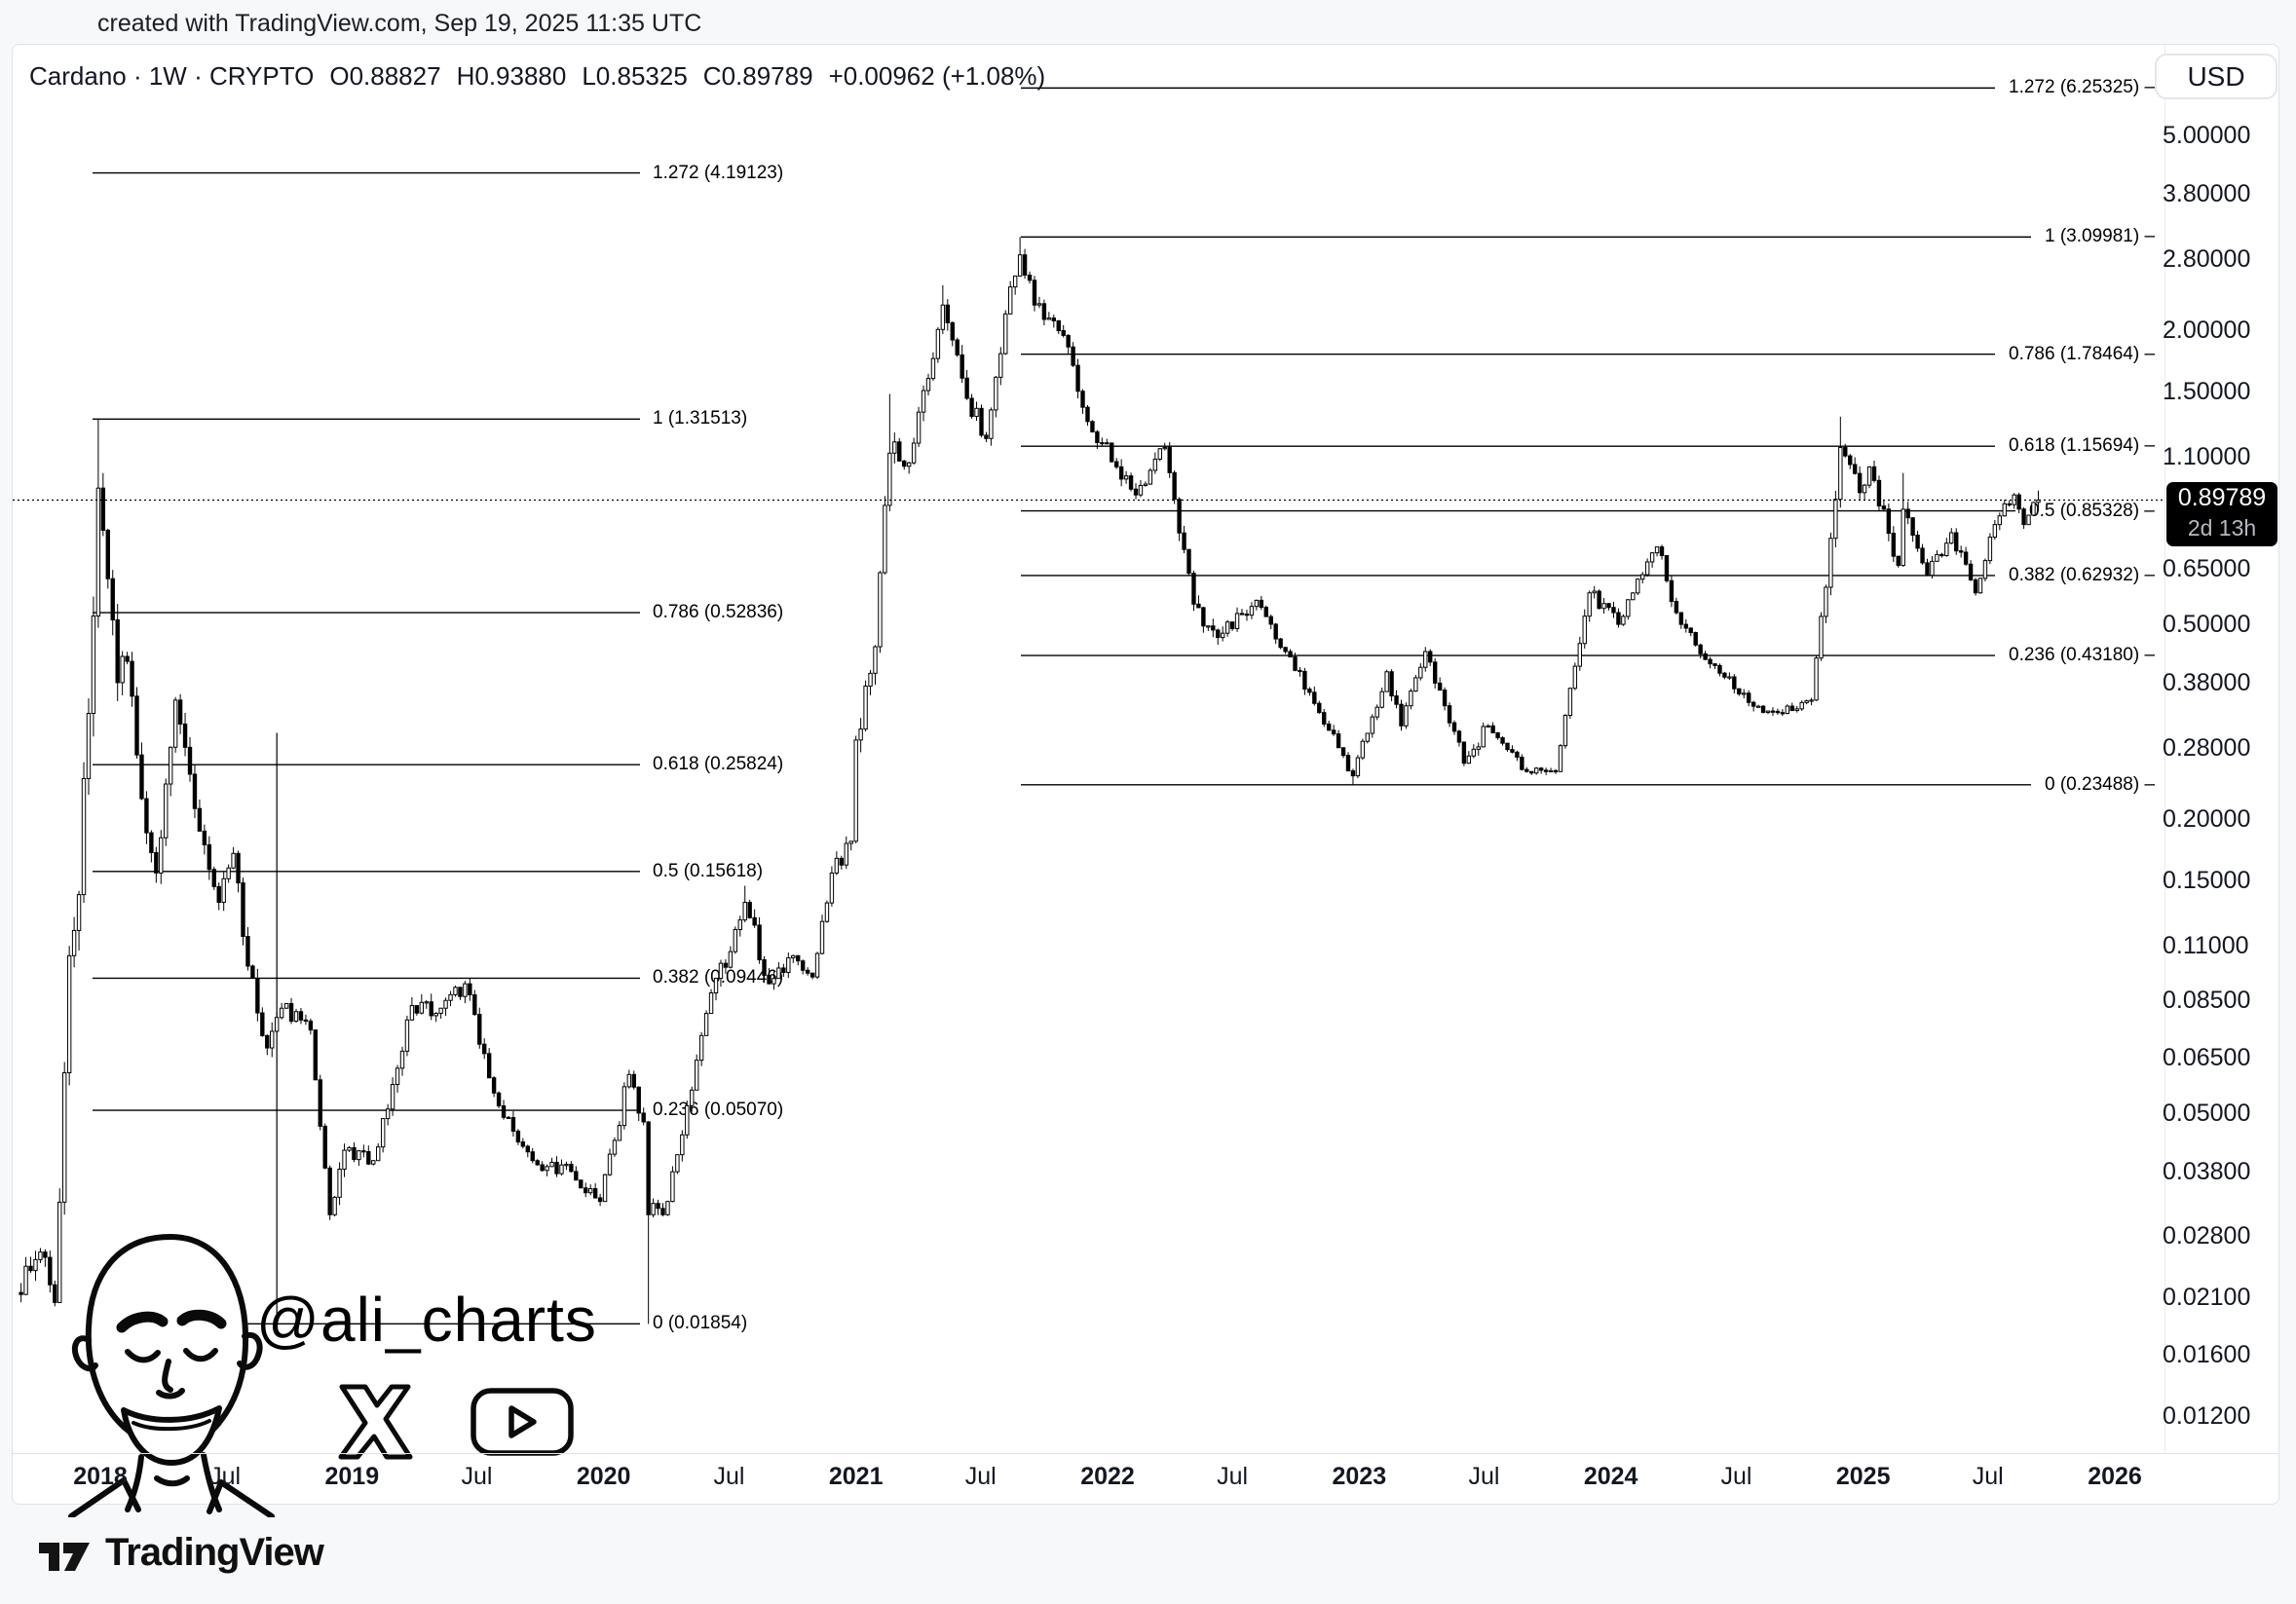 The image size is (2296, 1604). I want to click on currency-usd-label: USD, so click(2216, 76).